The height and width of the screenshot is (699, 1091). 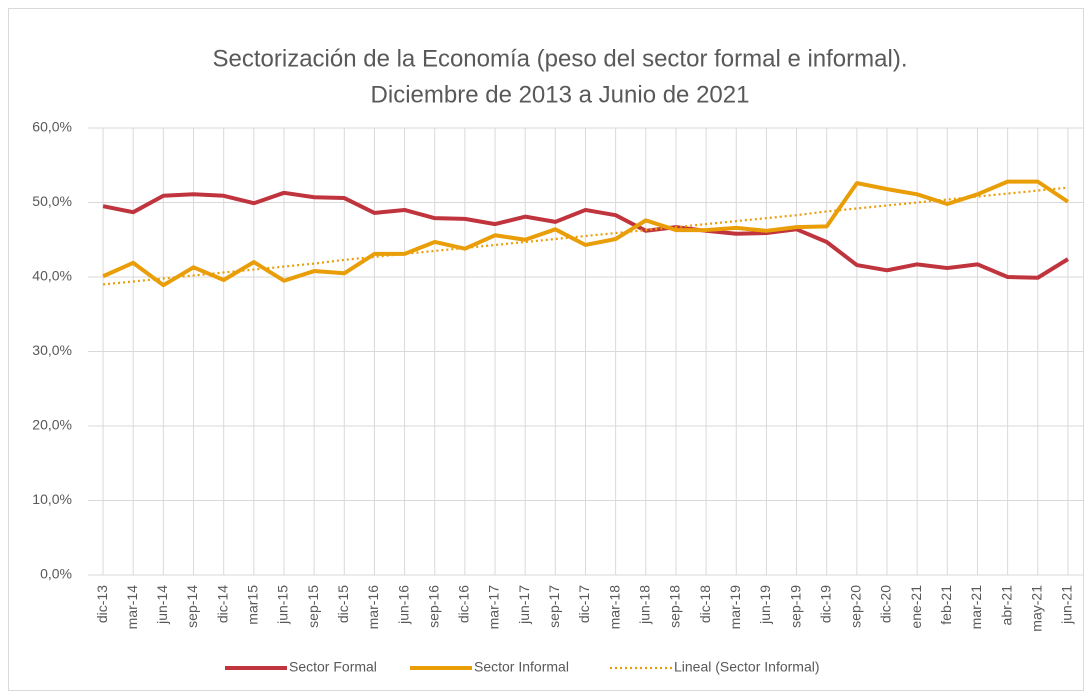 I want to click on x-tick-label: sep-18, so click(x=675, y=606).